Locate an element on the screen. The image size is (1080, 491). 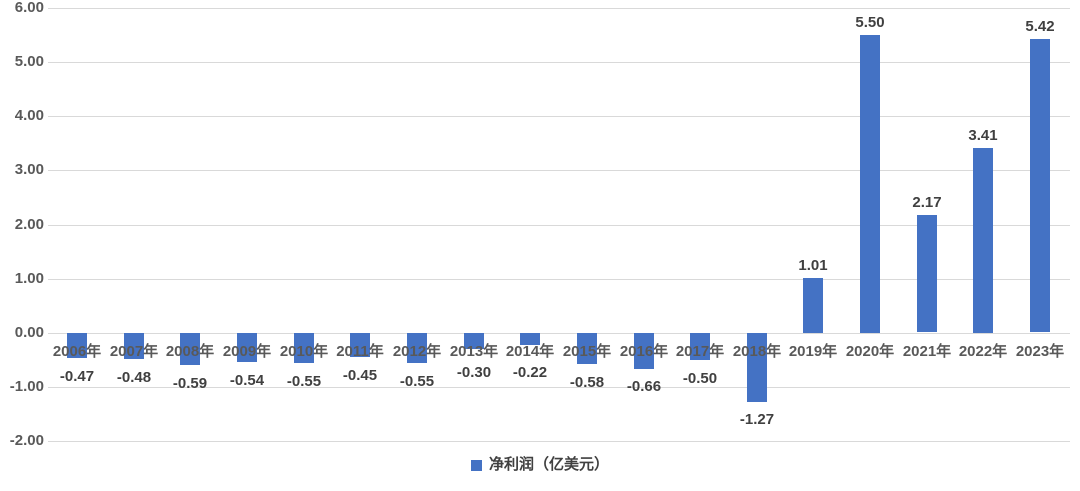
y-axis-tick-label: 5.00 is located at coordinates (29, 61).